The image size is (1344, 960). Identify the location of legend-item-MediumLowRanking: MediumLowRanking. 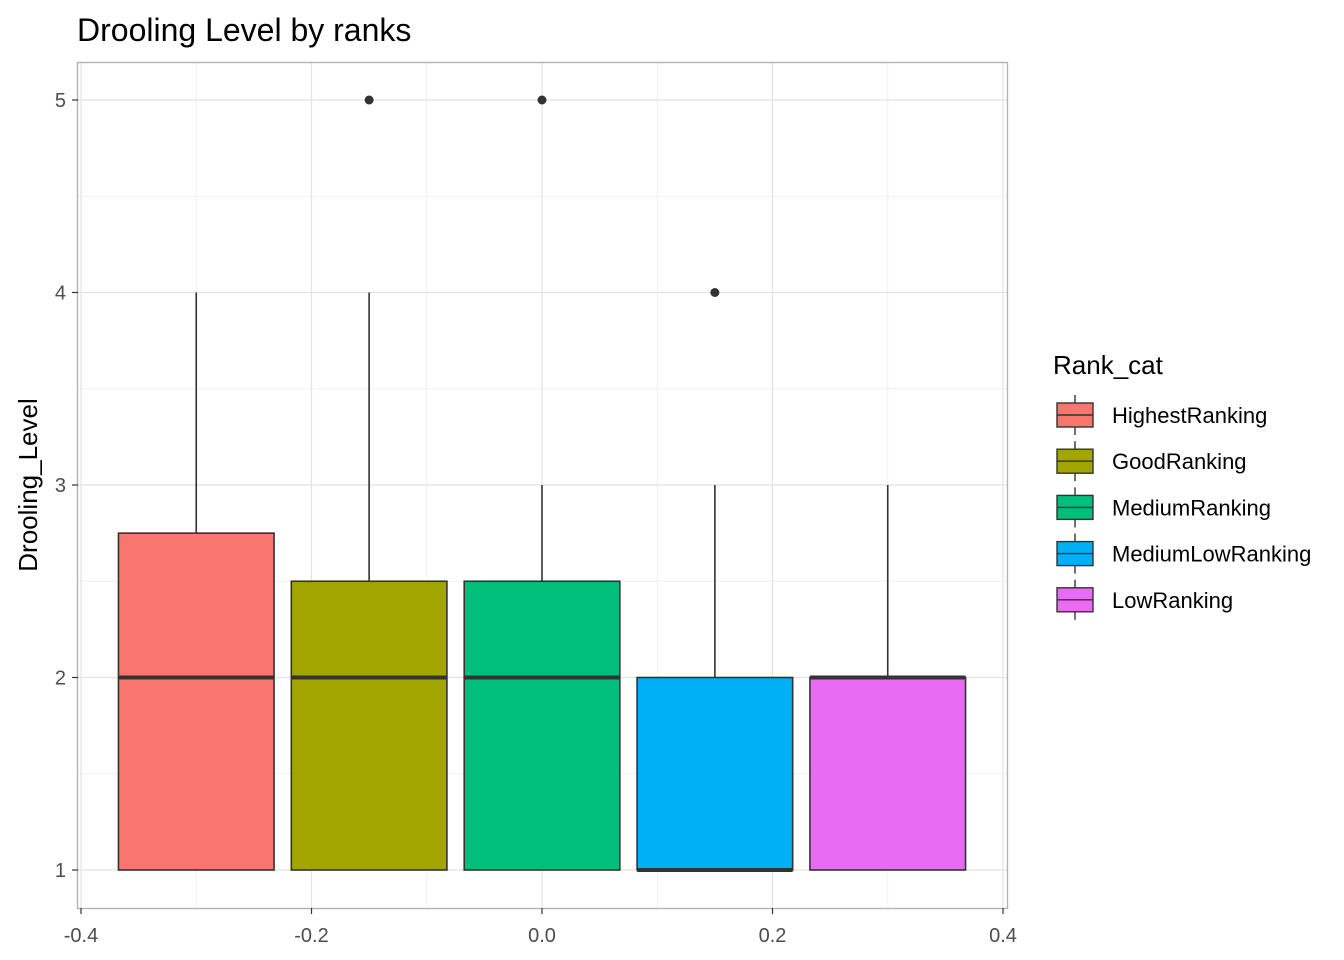
(1183, 553).